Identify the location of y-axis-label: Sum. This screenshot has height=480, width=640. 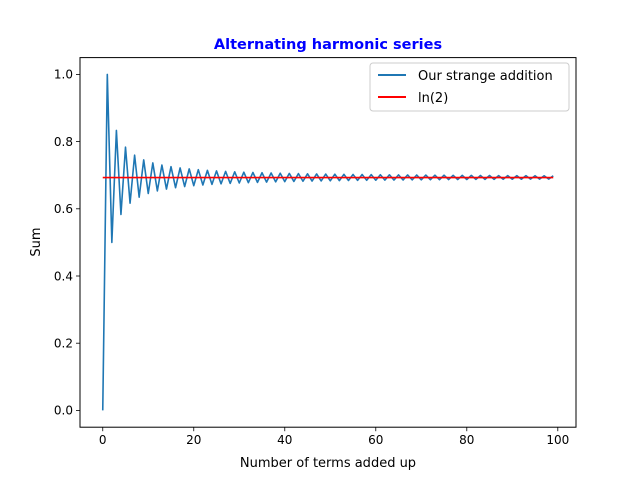
(36, 241).